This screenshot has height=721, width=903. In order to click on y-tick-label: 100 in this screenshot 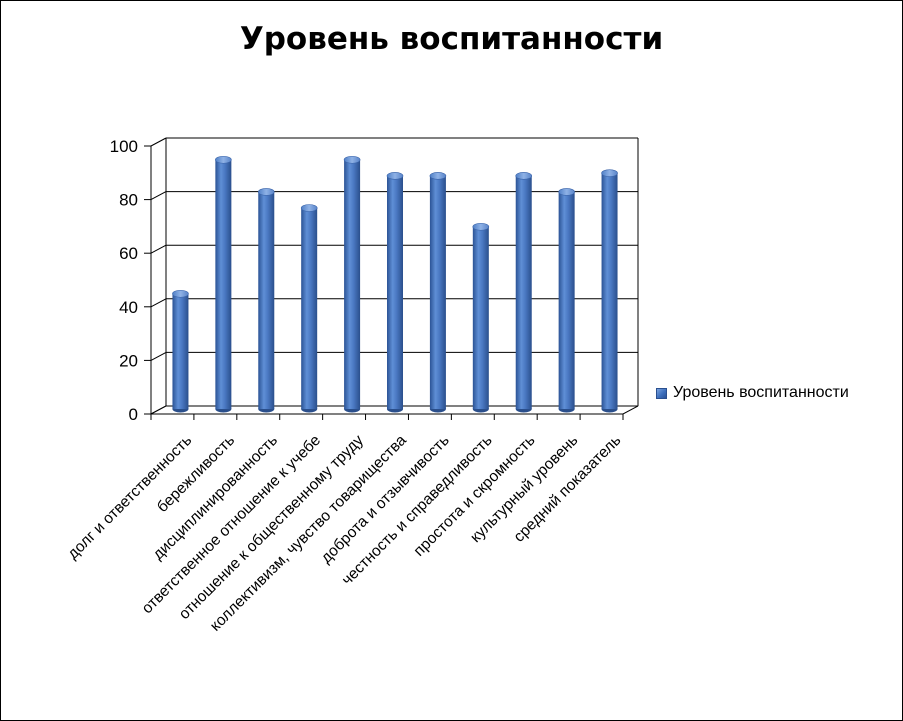, I will do `click(124, 146)`.